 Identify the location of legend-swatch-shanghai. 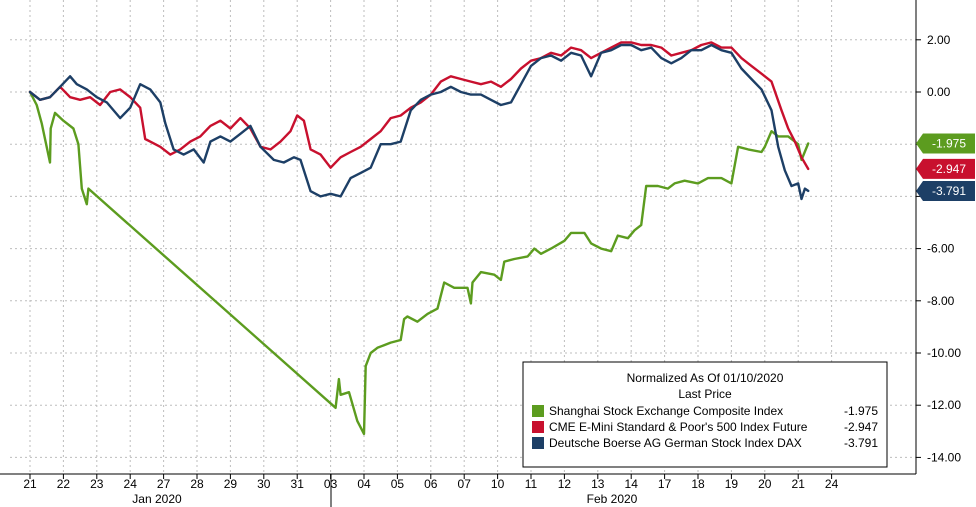
(538, 411).